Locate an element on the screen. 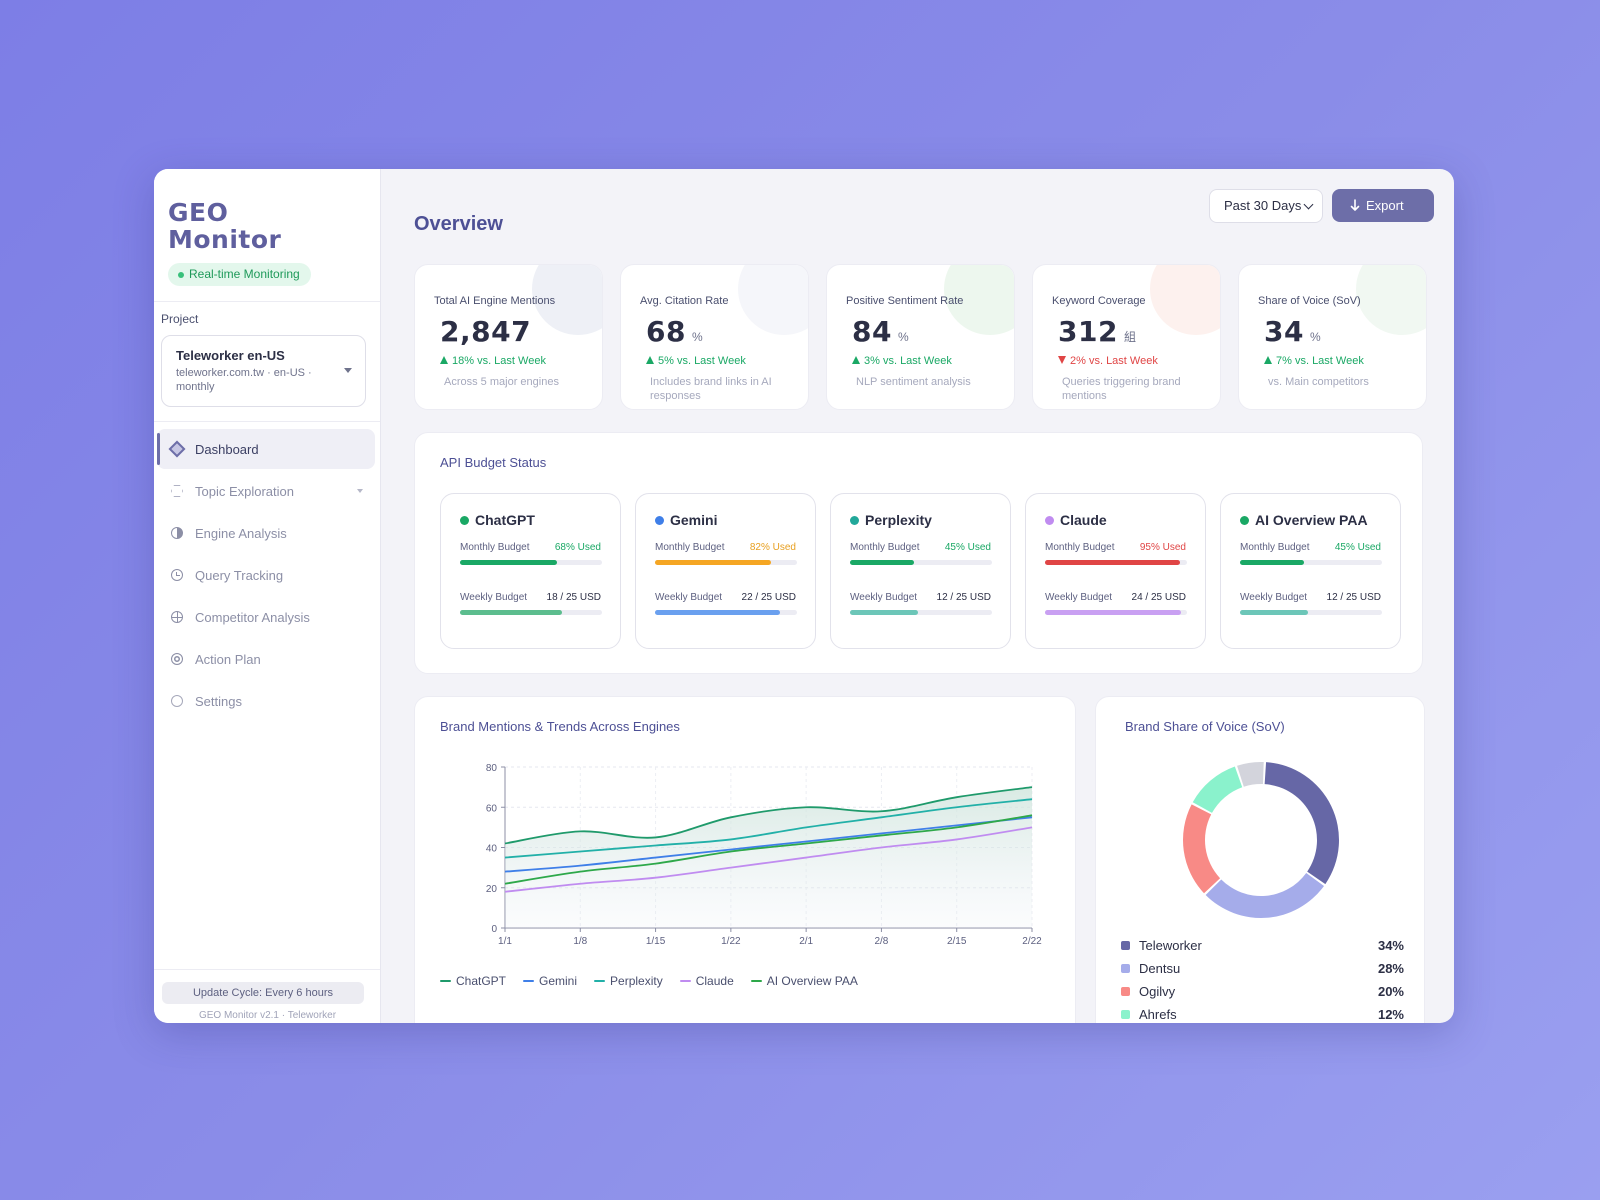  x-tick-label: 1/15 is located at coordinates (656, 941).